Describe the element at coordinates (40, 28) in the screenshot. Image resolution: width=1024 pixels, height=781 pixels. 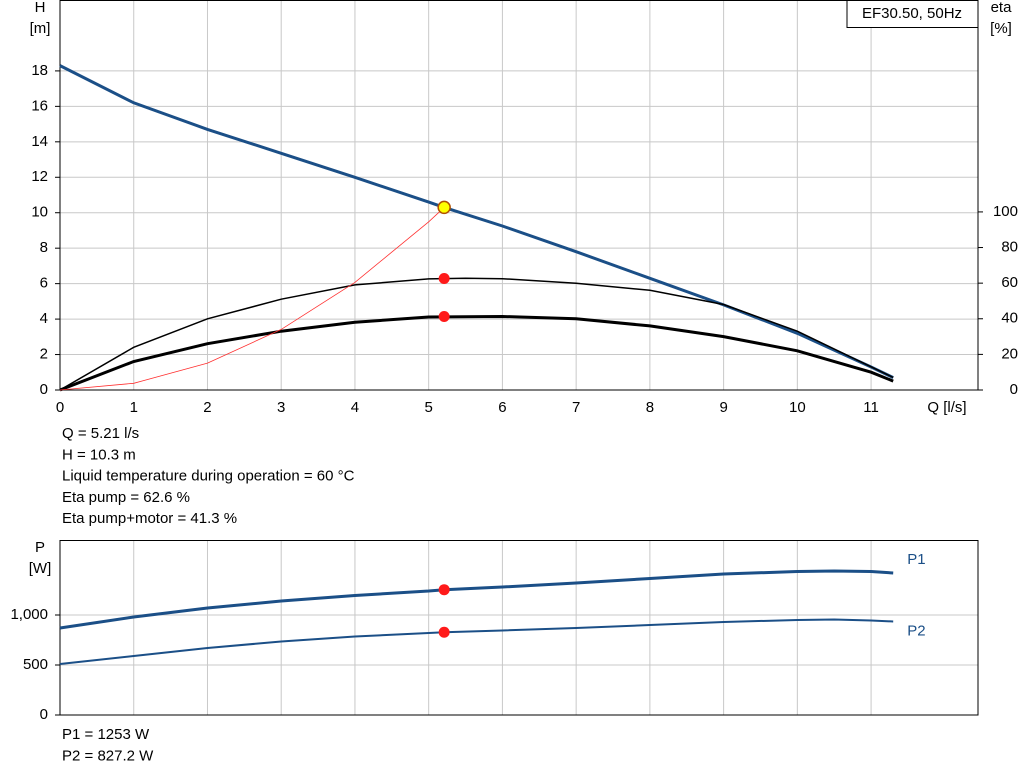
I see `y-axis-unit: [m]` at that location.